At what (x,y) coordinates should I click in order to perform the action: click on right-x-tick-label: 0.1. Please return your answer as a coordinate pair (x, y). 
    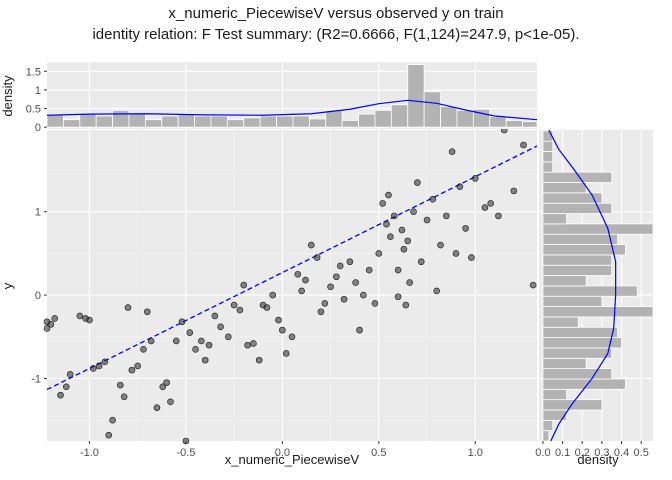
    Looking at the image, I should click on (562, 453).